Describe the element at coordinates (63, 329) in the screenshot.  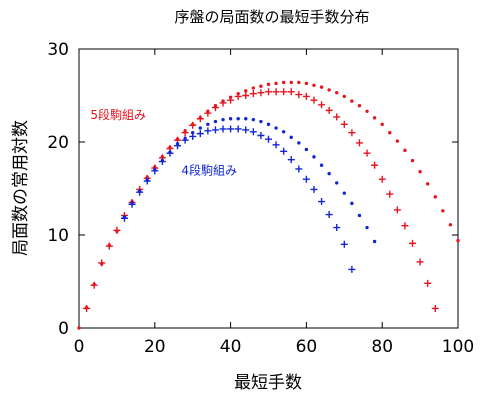
I see `y-tick-label-0: 0` at that location.